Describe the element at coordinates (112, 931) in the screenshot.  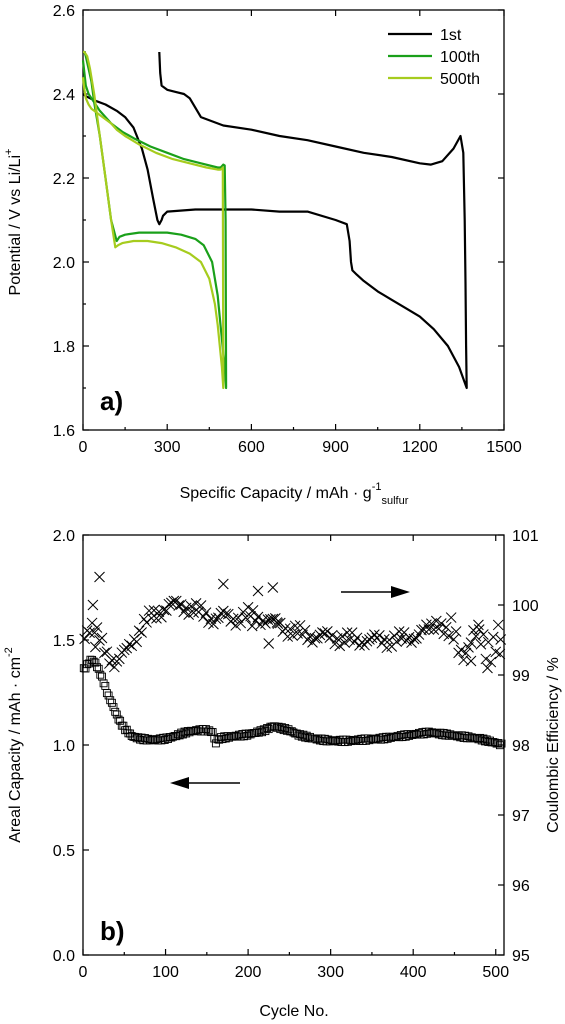
I see `panel-b-label: b)` at that location.